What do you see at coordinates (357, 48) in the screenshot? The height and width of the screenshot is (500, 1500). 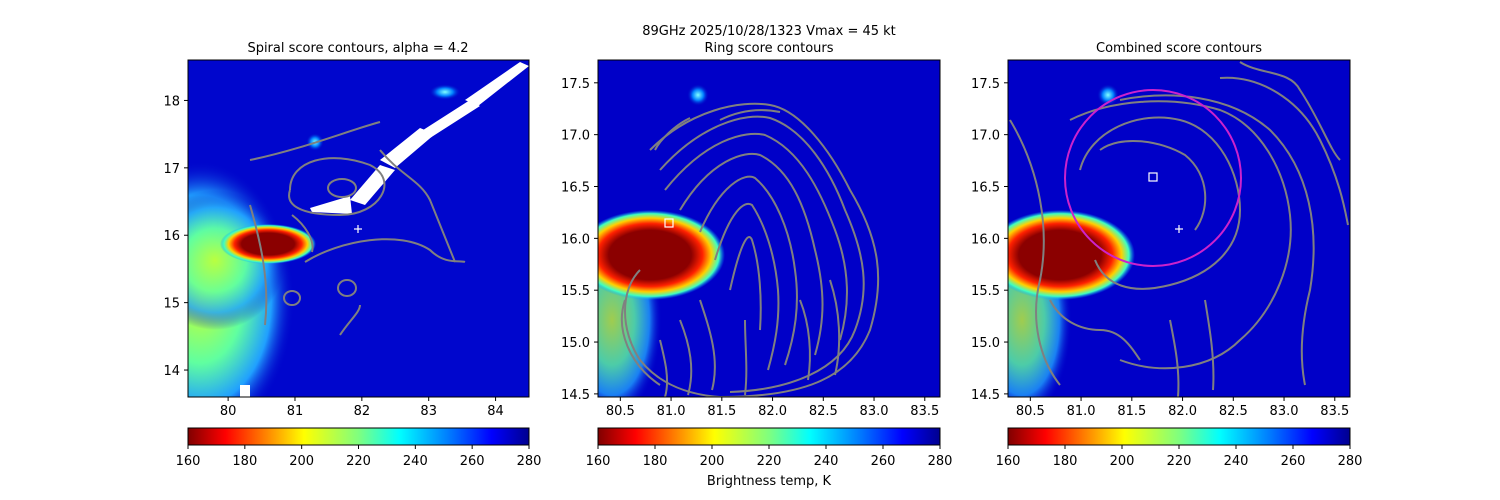 I see `panel-spiral-title: Spiral score contours, alpha = 4.2` at bounding box center [357, 48].